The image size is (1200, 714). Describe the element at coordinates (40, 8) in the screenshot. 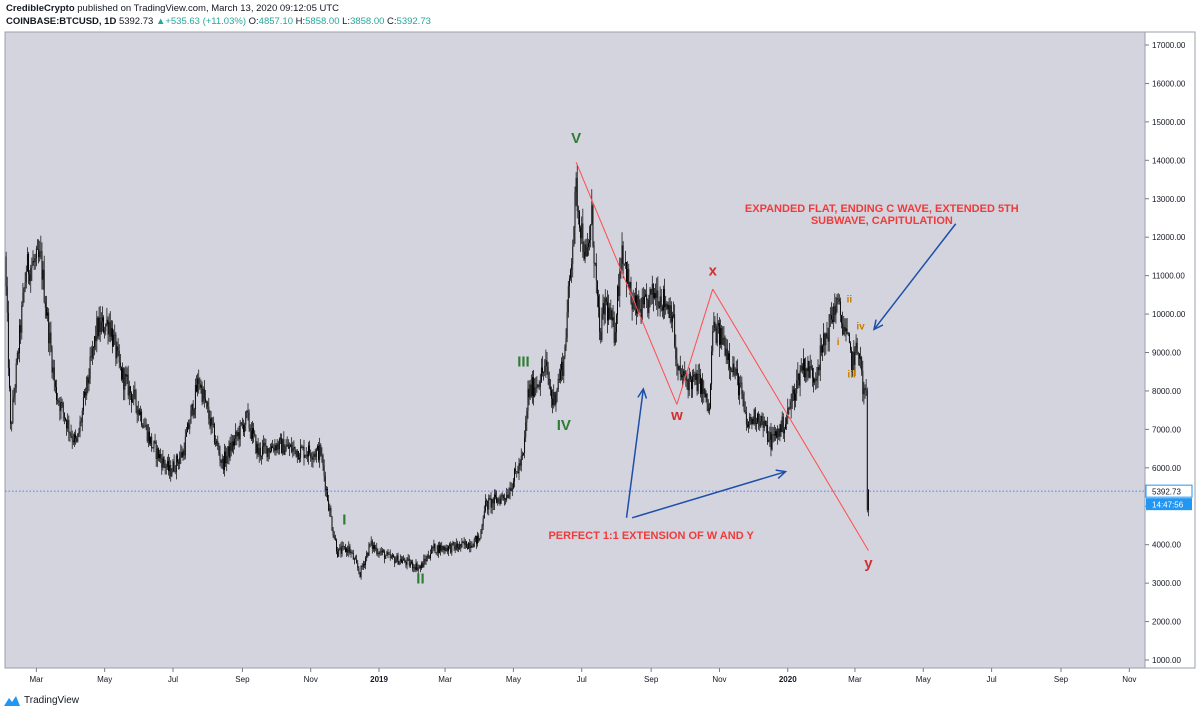

I see `publisher-name: CredibleCrypto` at that location.